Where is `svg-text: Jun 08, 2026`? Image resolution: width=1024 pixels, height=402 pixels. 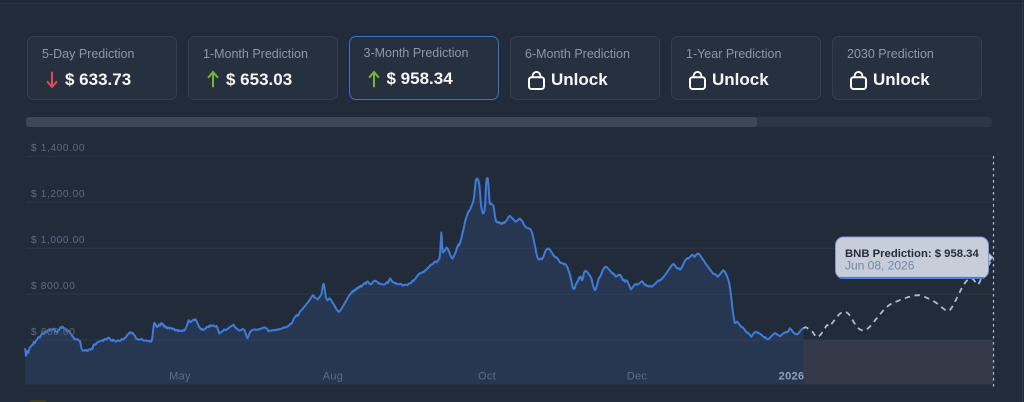
svg-text: Jun 08, 2026 is located at coordinates (880, 265).